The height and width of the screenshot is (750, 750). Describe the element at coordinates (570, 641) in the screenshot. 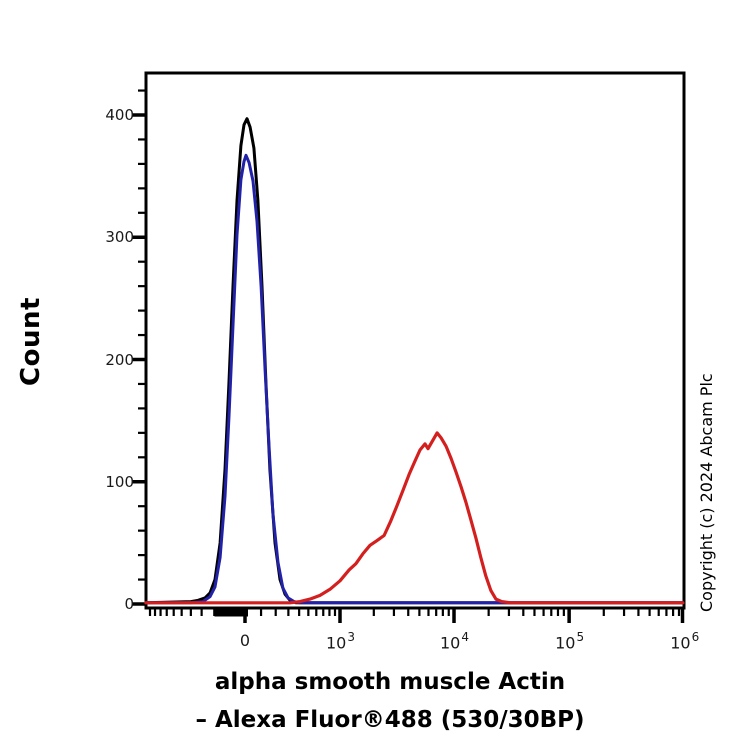

I see `x-tick-label: 10⁵` at that location.